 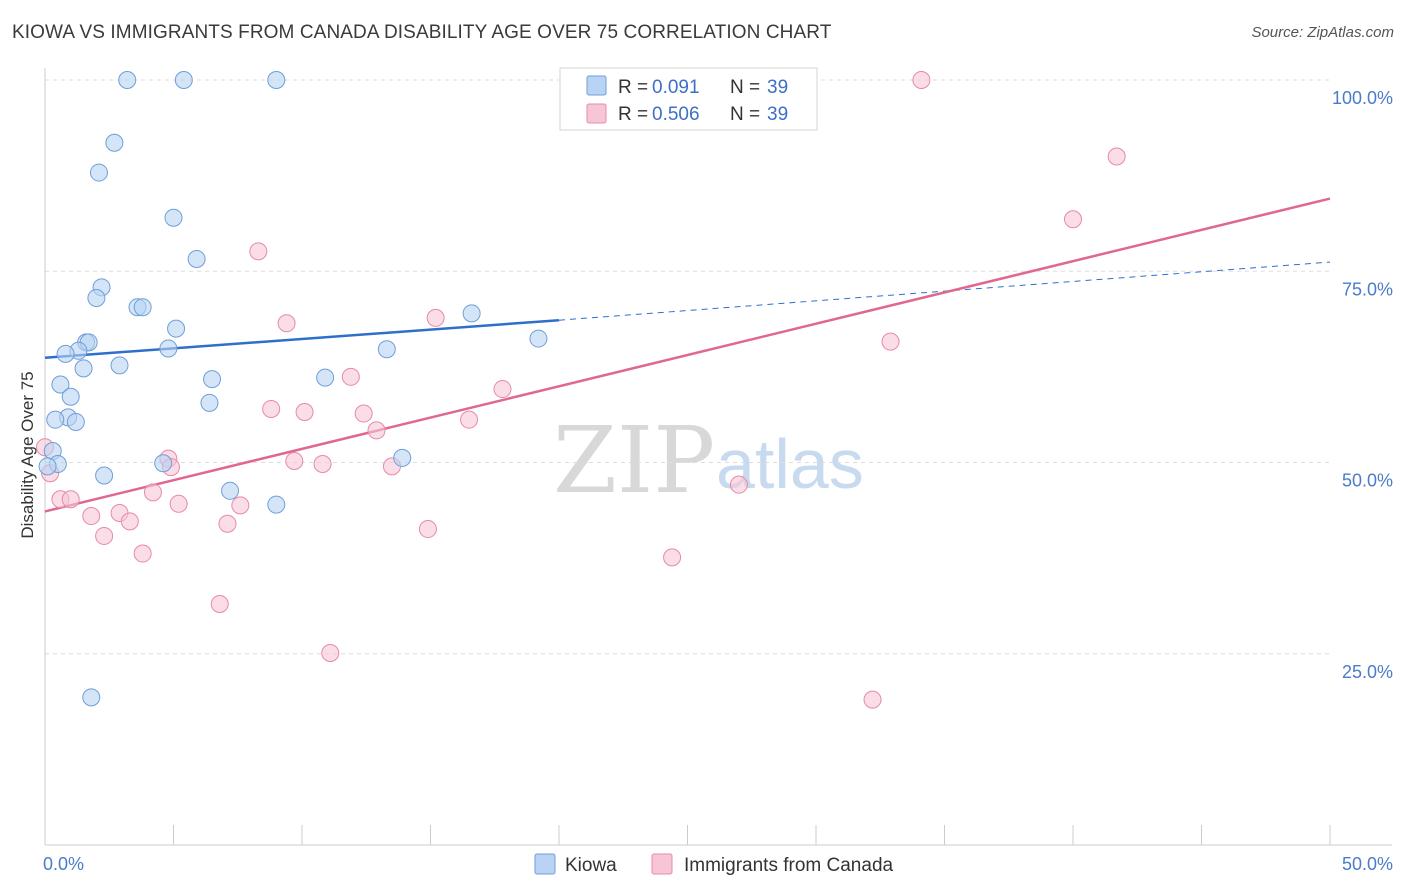 I want to click on legend-canada-n-label: N =, so click(x=745, y=114).